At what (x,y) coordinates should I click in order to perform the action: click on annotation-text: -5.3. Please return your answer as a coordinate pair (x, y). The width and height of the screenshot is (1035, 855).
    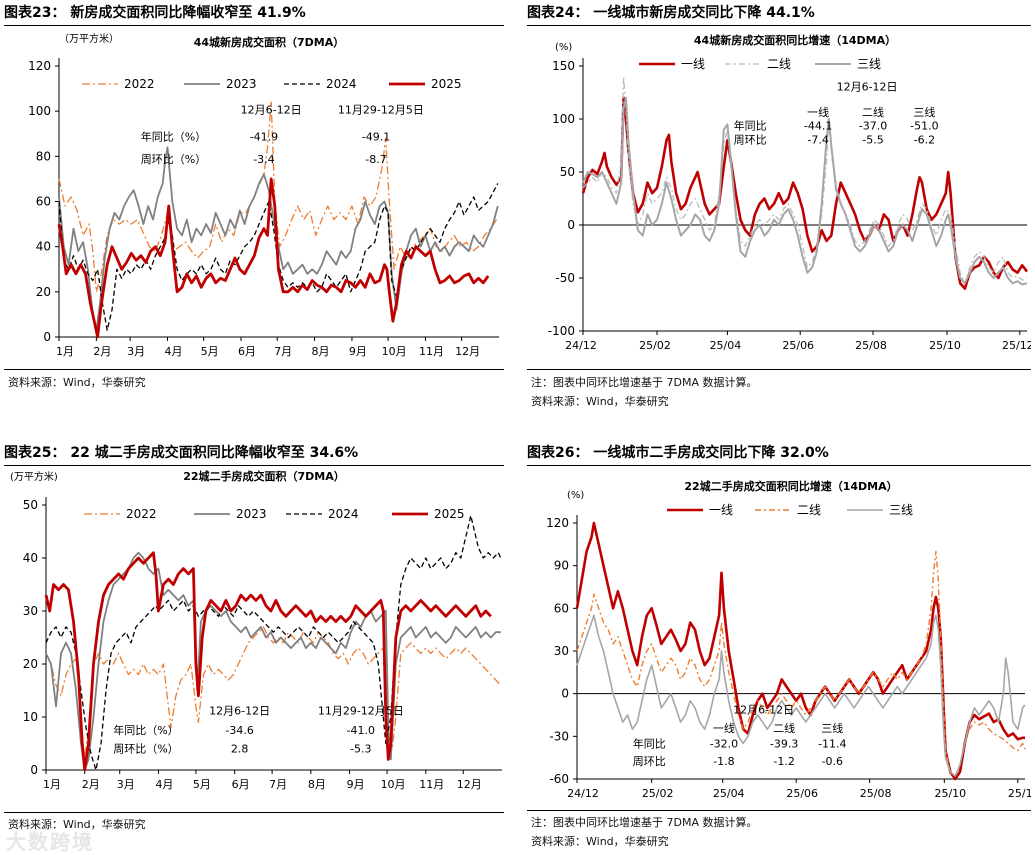
    Looking at the image, I should click on (360, 749).